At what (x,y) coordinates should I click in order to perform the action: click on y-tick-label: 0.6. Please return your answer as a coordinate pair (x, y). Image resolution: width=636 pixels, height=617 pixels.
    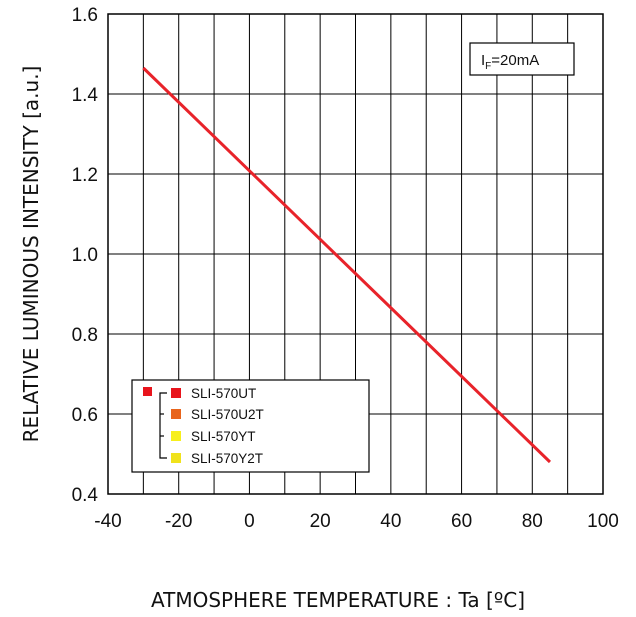
    Looking at the image, I should click on (85, 415).